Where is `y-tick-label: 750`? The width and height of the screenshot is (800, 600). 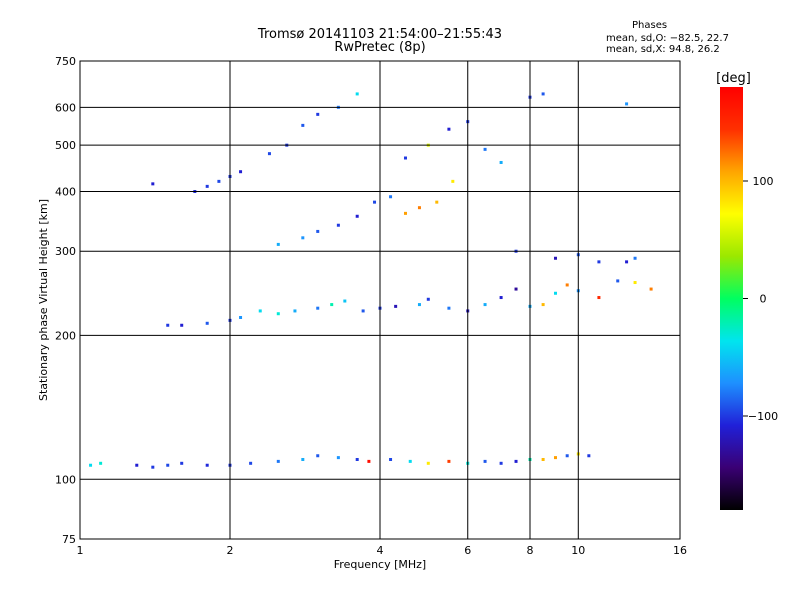
y-tick-label: 750 is located at coordinates (65, 61).